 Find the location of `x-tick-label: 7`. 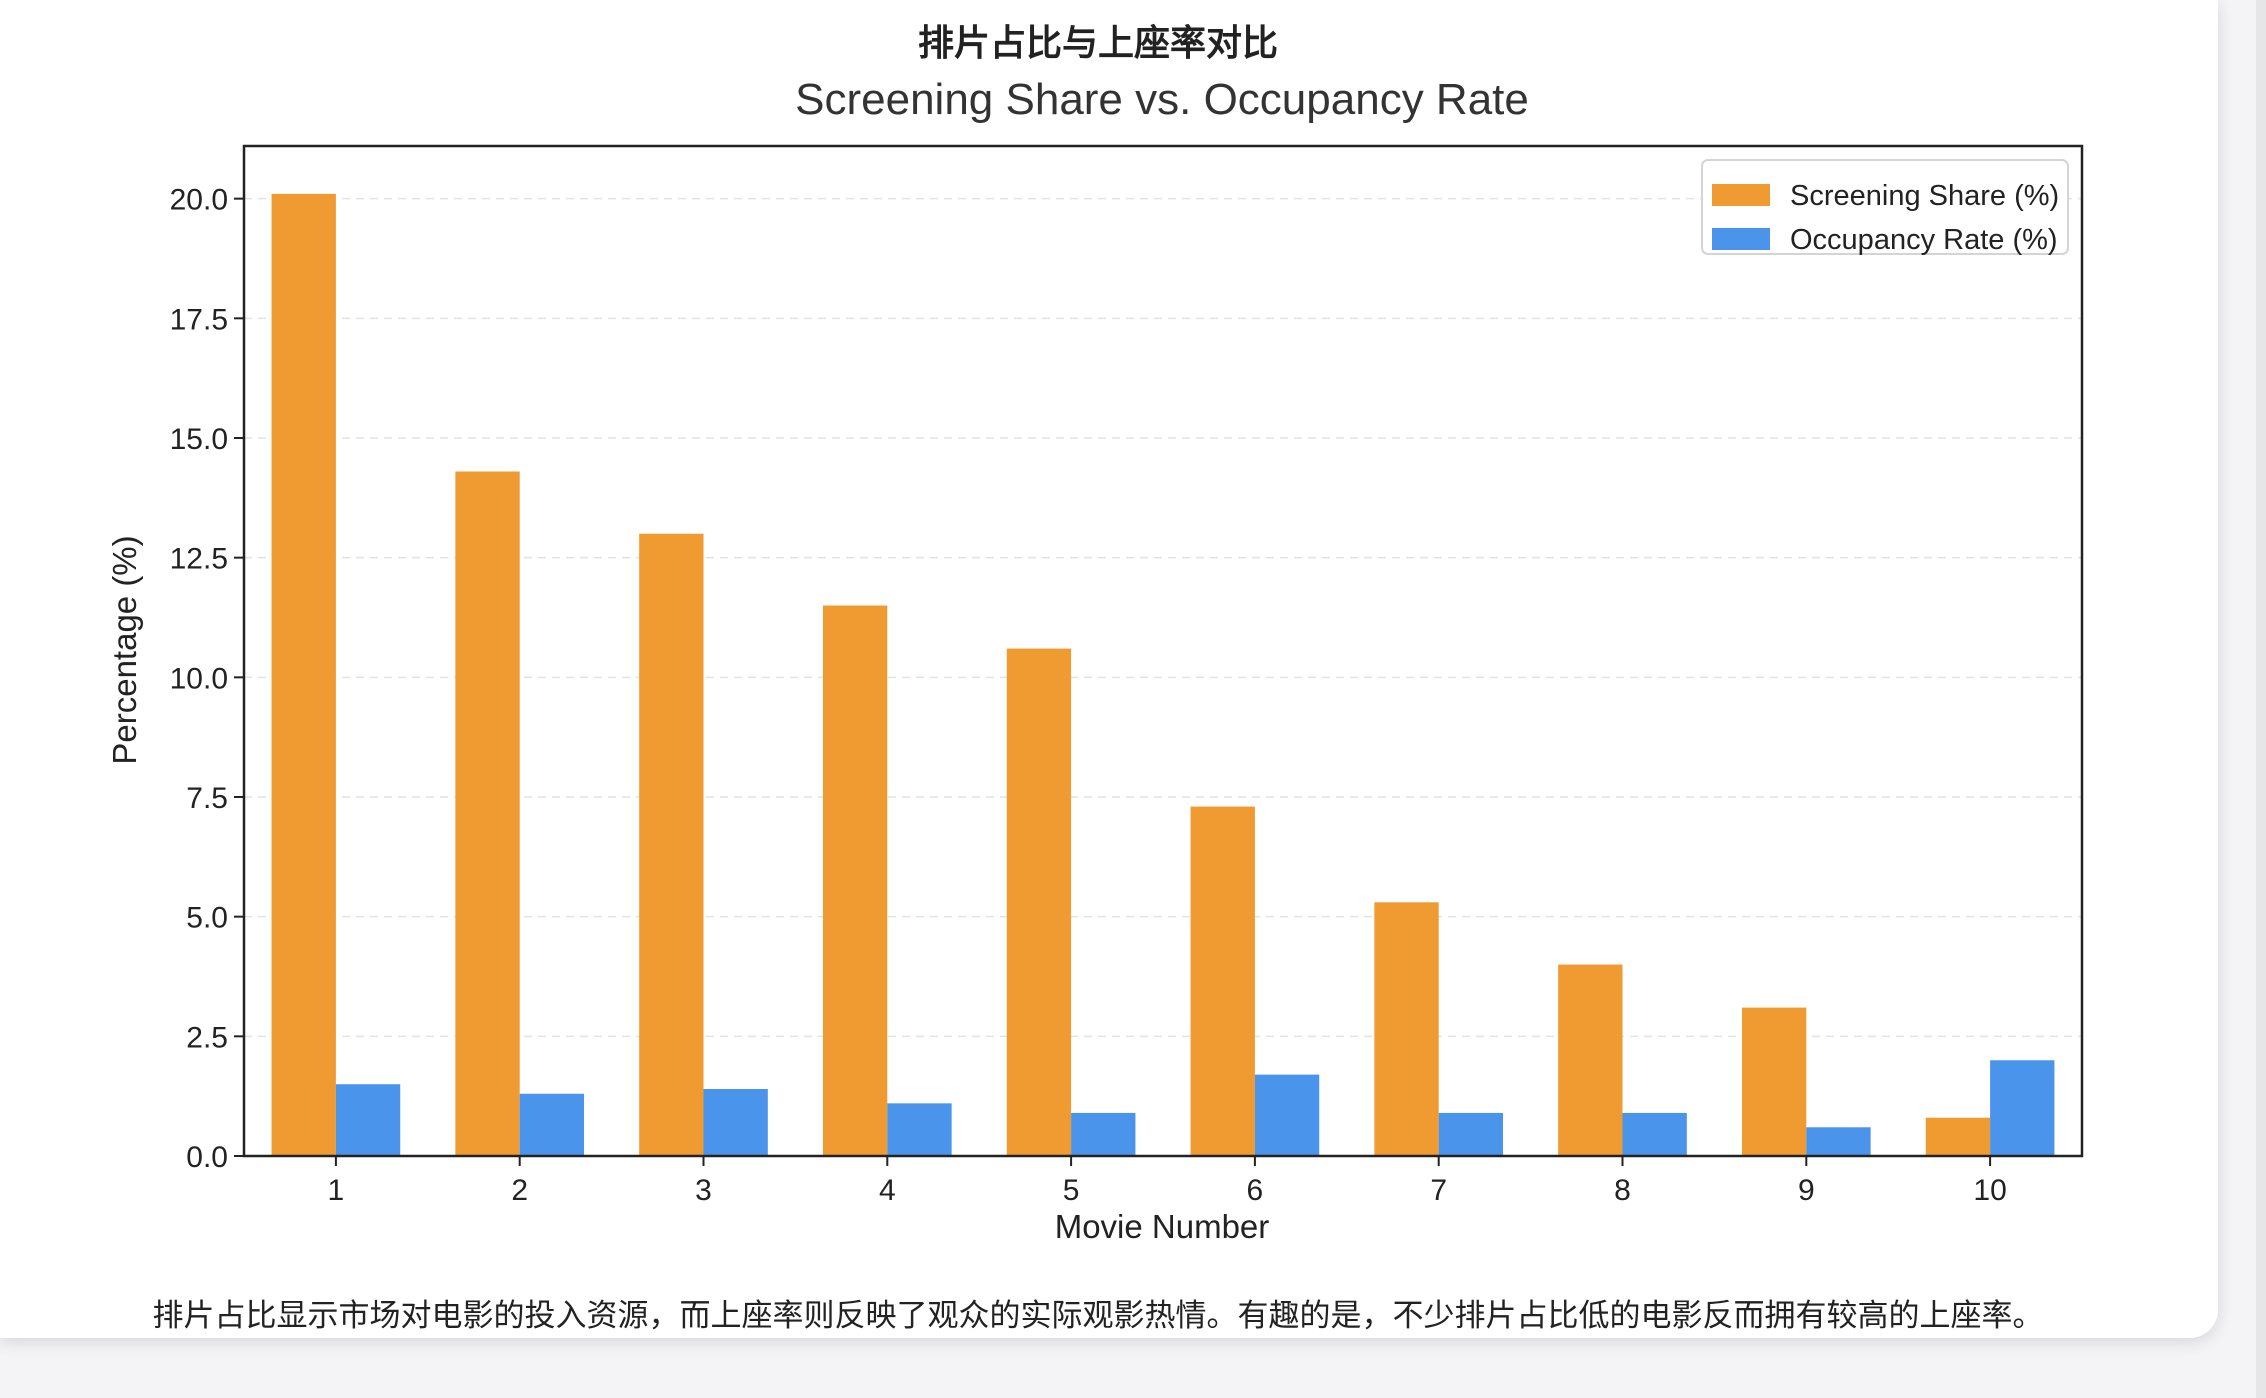

x-tick-label: 7 is located at coordinates (1438, 1190).